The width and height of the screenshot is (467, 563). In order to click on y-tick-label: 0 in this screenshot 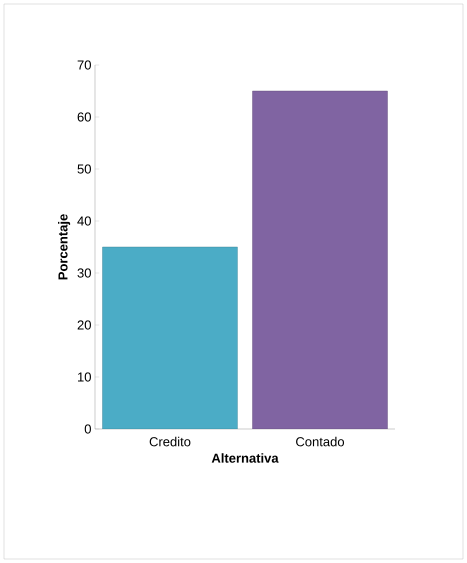, I will do `click(87, 429)`.